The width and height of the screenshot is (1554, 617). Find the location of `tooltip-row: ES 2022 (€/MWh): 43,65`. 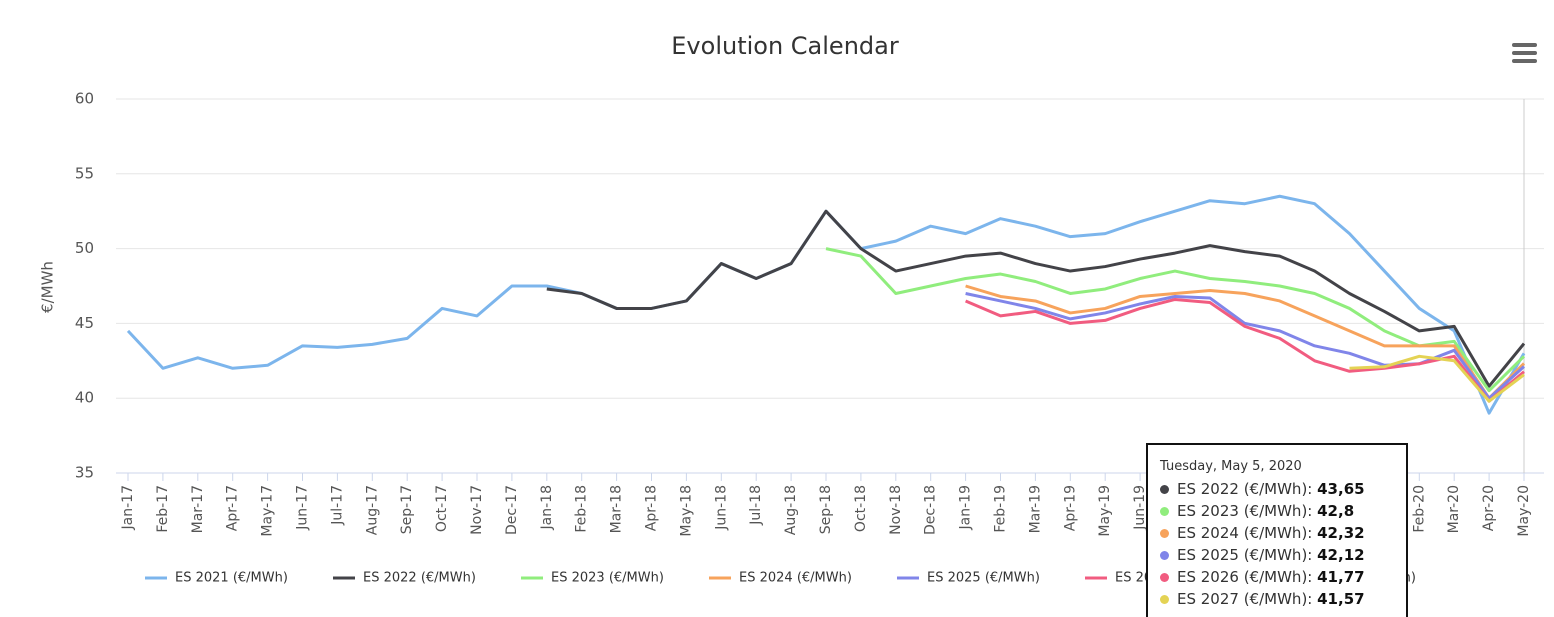

tooltip-row: ES 2022 (€/MWh): 43,65 is located at coordinates (1283, 489).